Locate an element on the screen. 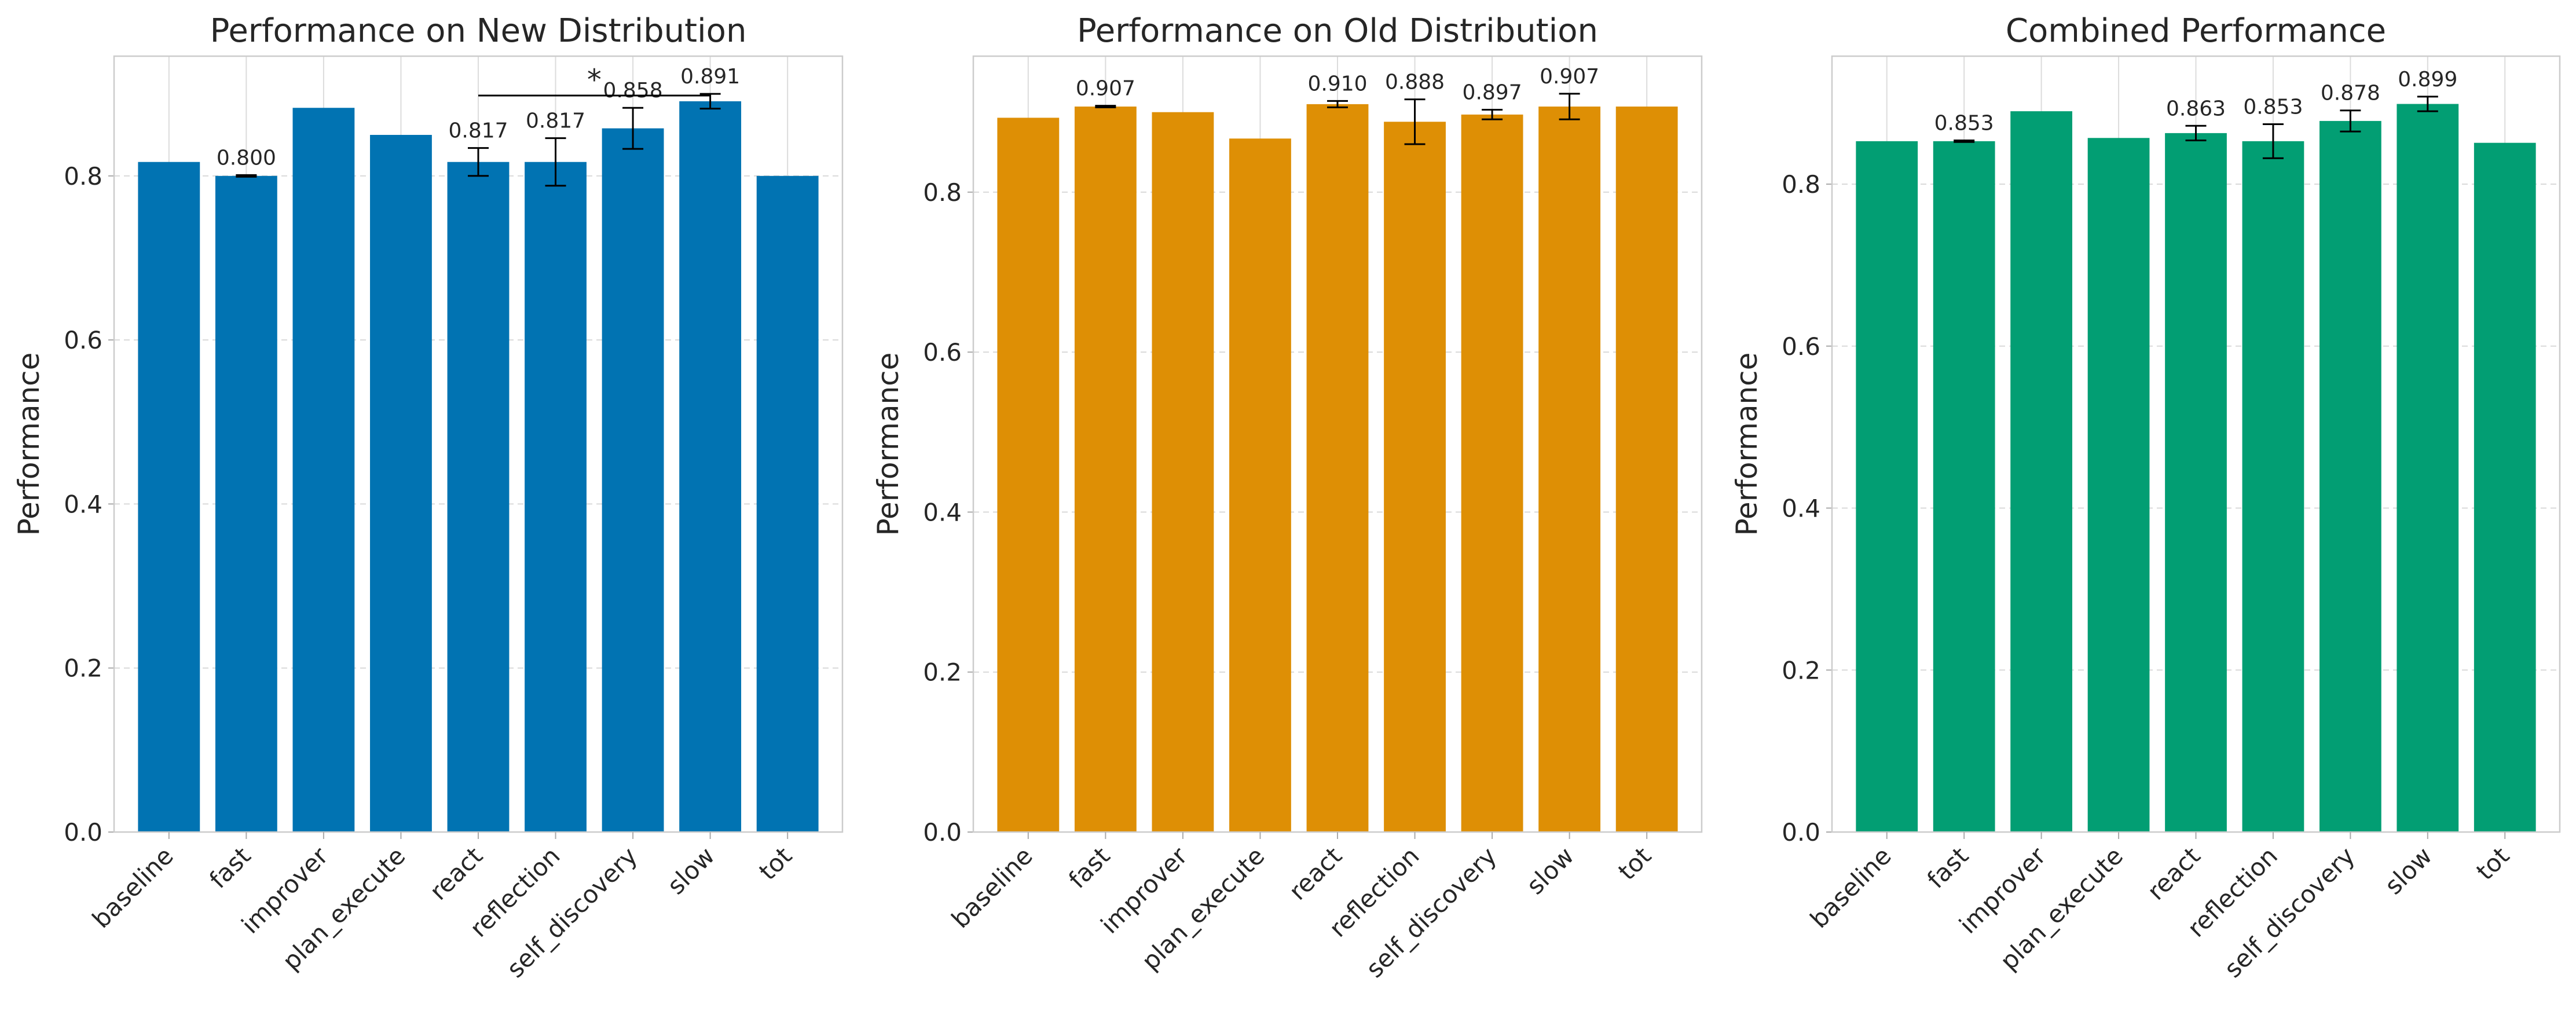 The width and height of the screenshot is (2576, 1015). value-label-self_discovery: 0.858 is located at coordinates (633, 91).